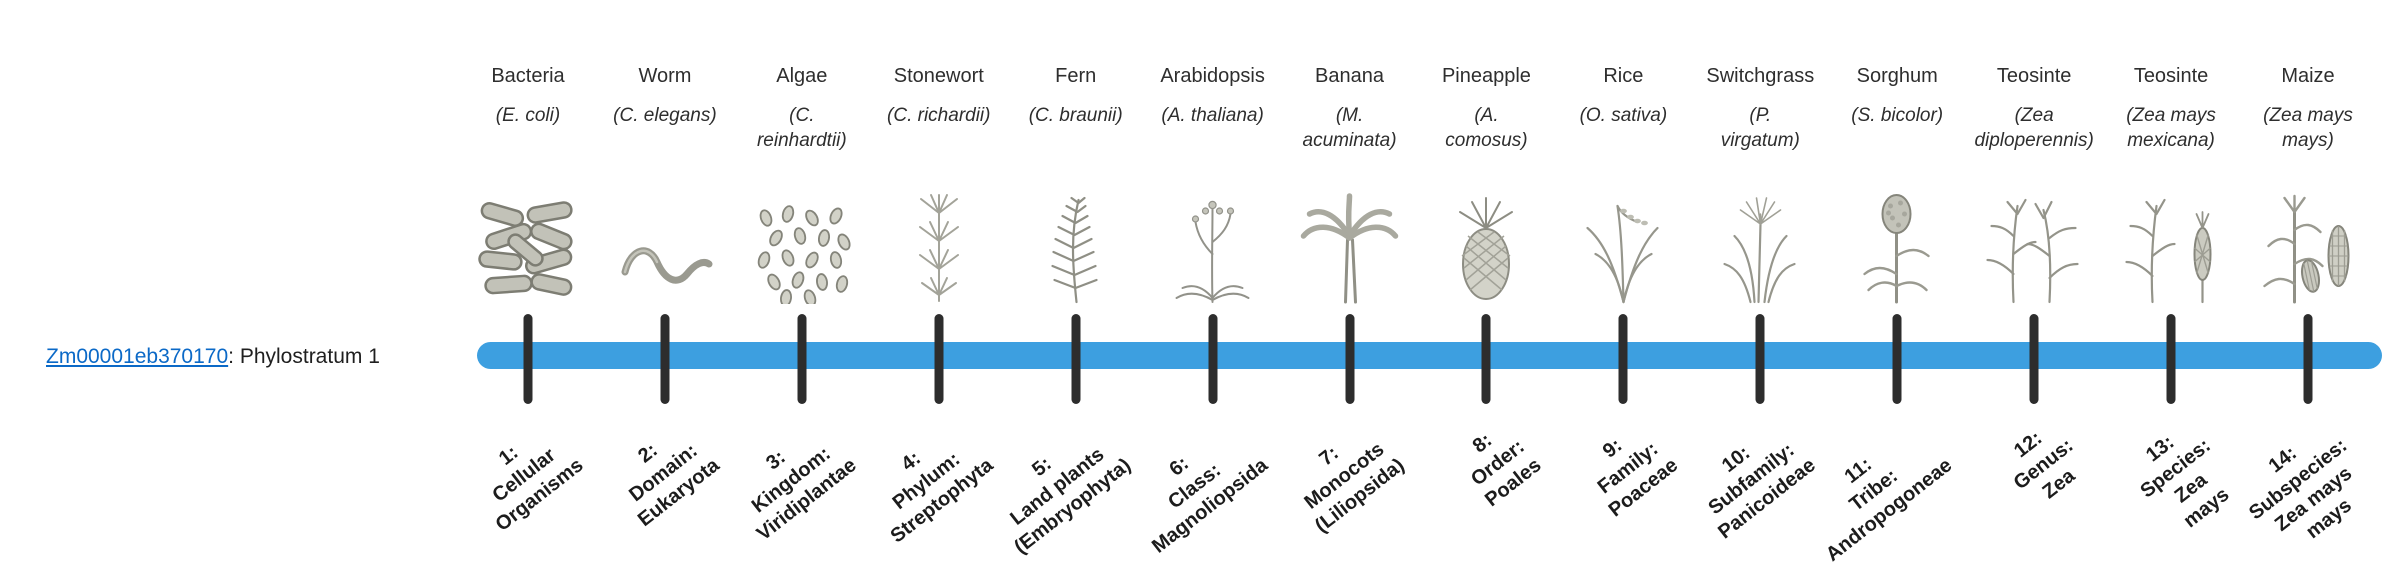  Describe the element at coordinates (2044, 465) in the screenshot. I see `stratum-label: 12: Genus: Zea` at that location.